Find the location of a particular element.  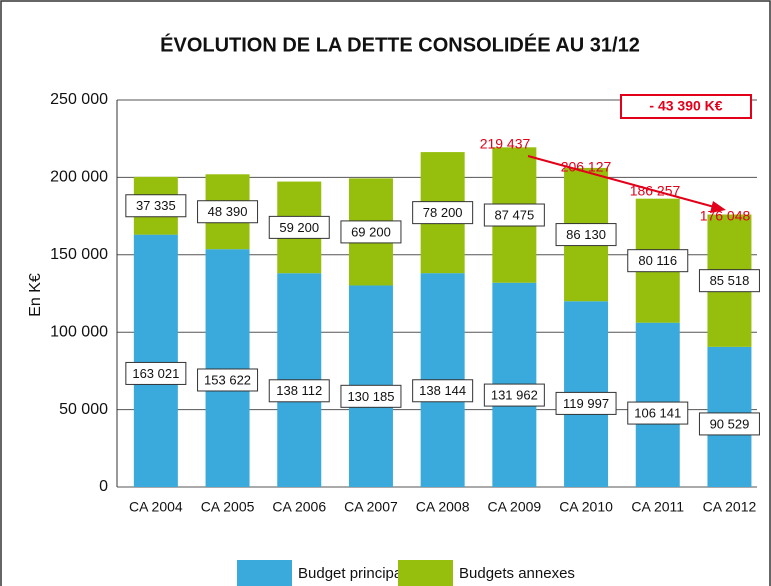

value-label: 86 130 is located at coordinates (586, 234).